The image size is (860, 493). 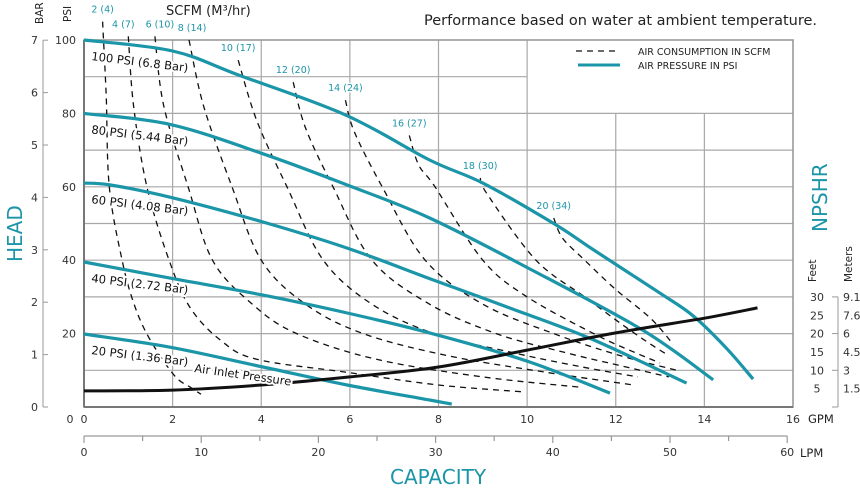 I want to click on psi-tick-label: 20, so click(x=69, y=334).